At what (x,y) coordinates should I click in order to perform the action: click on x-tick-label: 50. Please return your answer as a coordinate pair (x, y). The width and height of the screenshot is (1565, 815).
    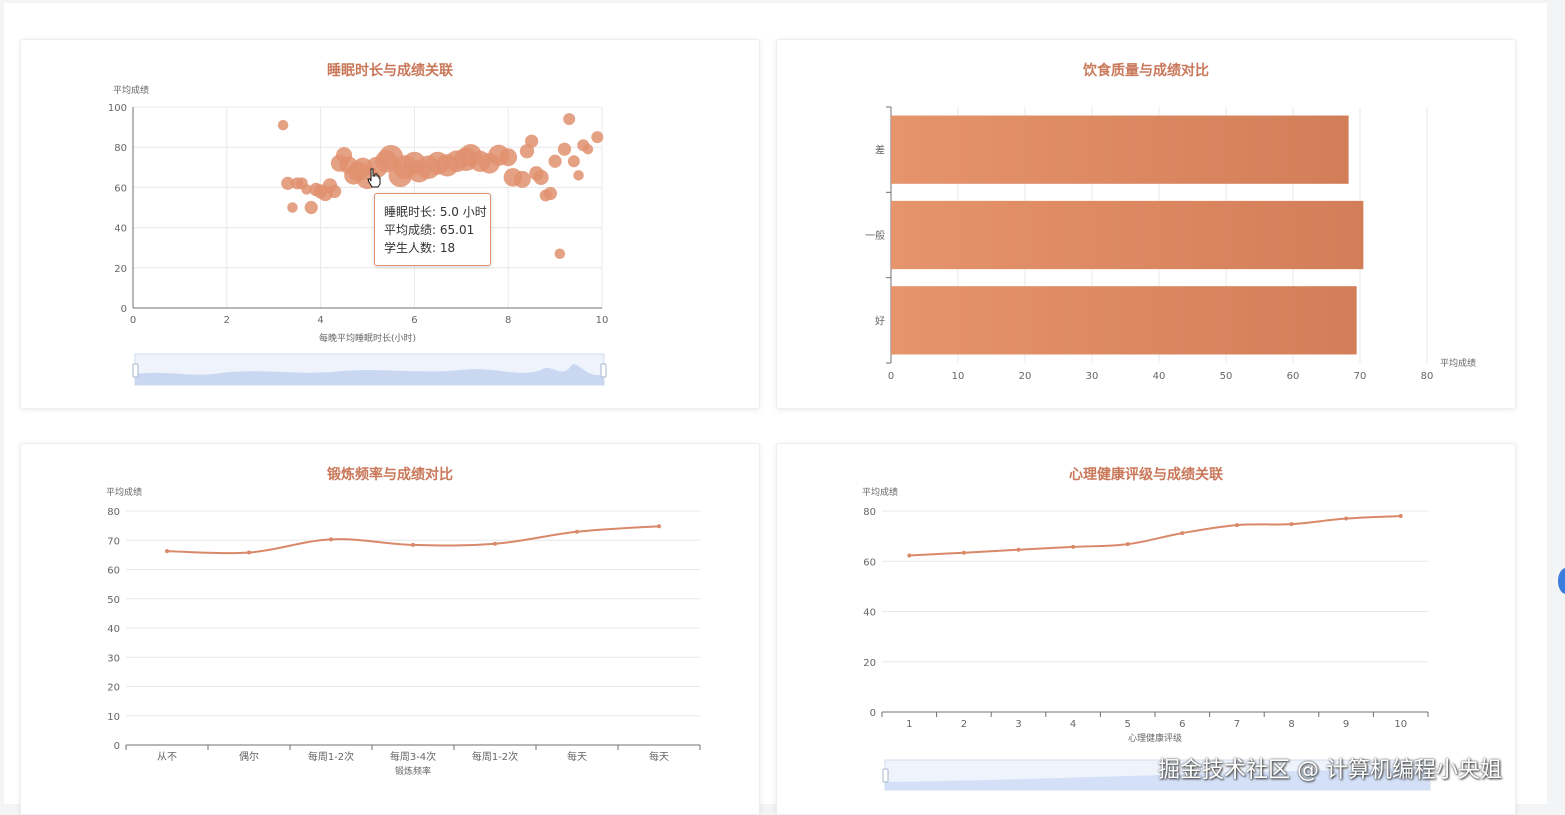
    Looking at the image, I should click on (1226, 376).